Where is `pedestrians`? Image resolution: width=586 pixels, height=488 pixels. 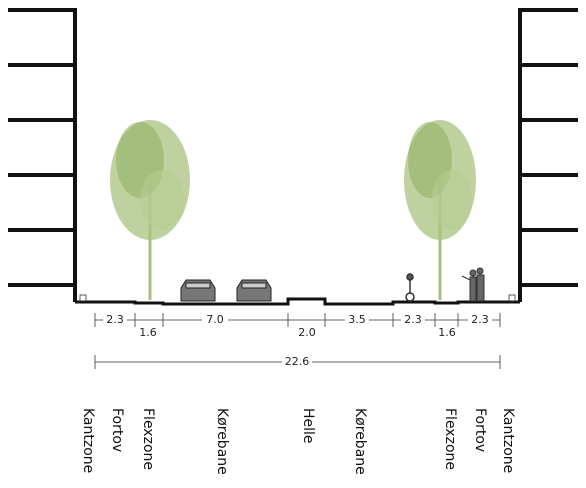 pedestrians is located at coordinates (473, 284).